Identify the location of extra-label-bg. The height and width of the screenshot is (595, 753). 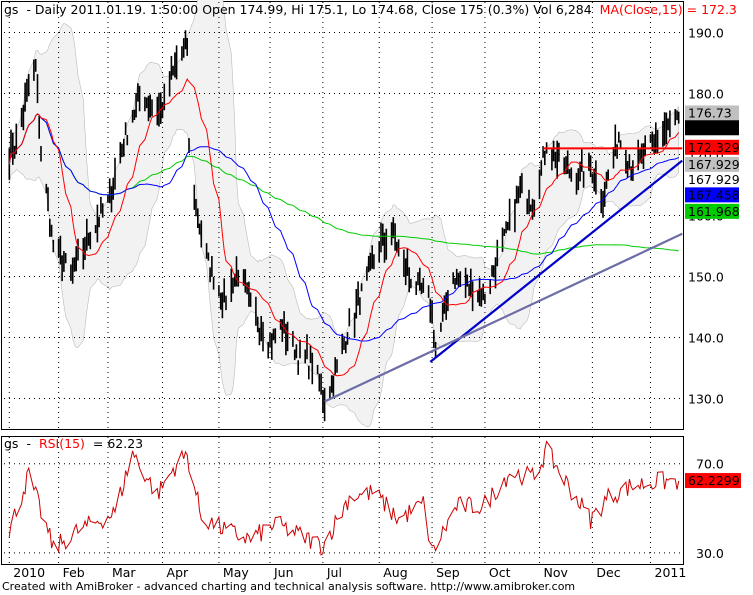
(712, 180).